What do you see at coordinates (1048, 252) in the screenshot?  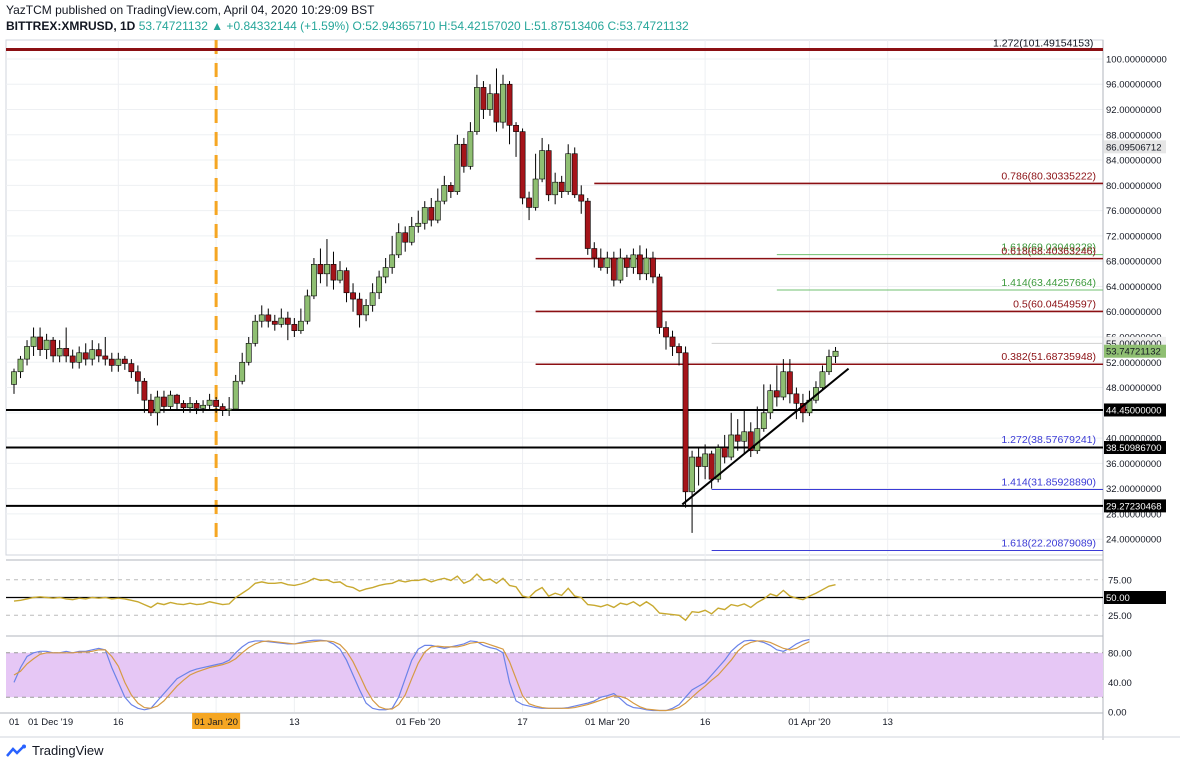 I see `fib-level-label: 0.618(68.40363246)` at bounding box center [1048, 252].